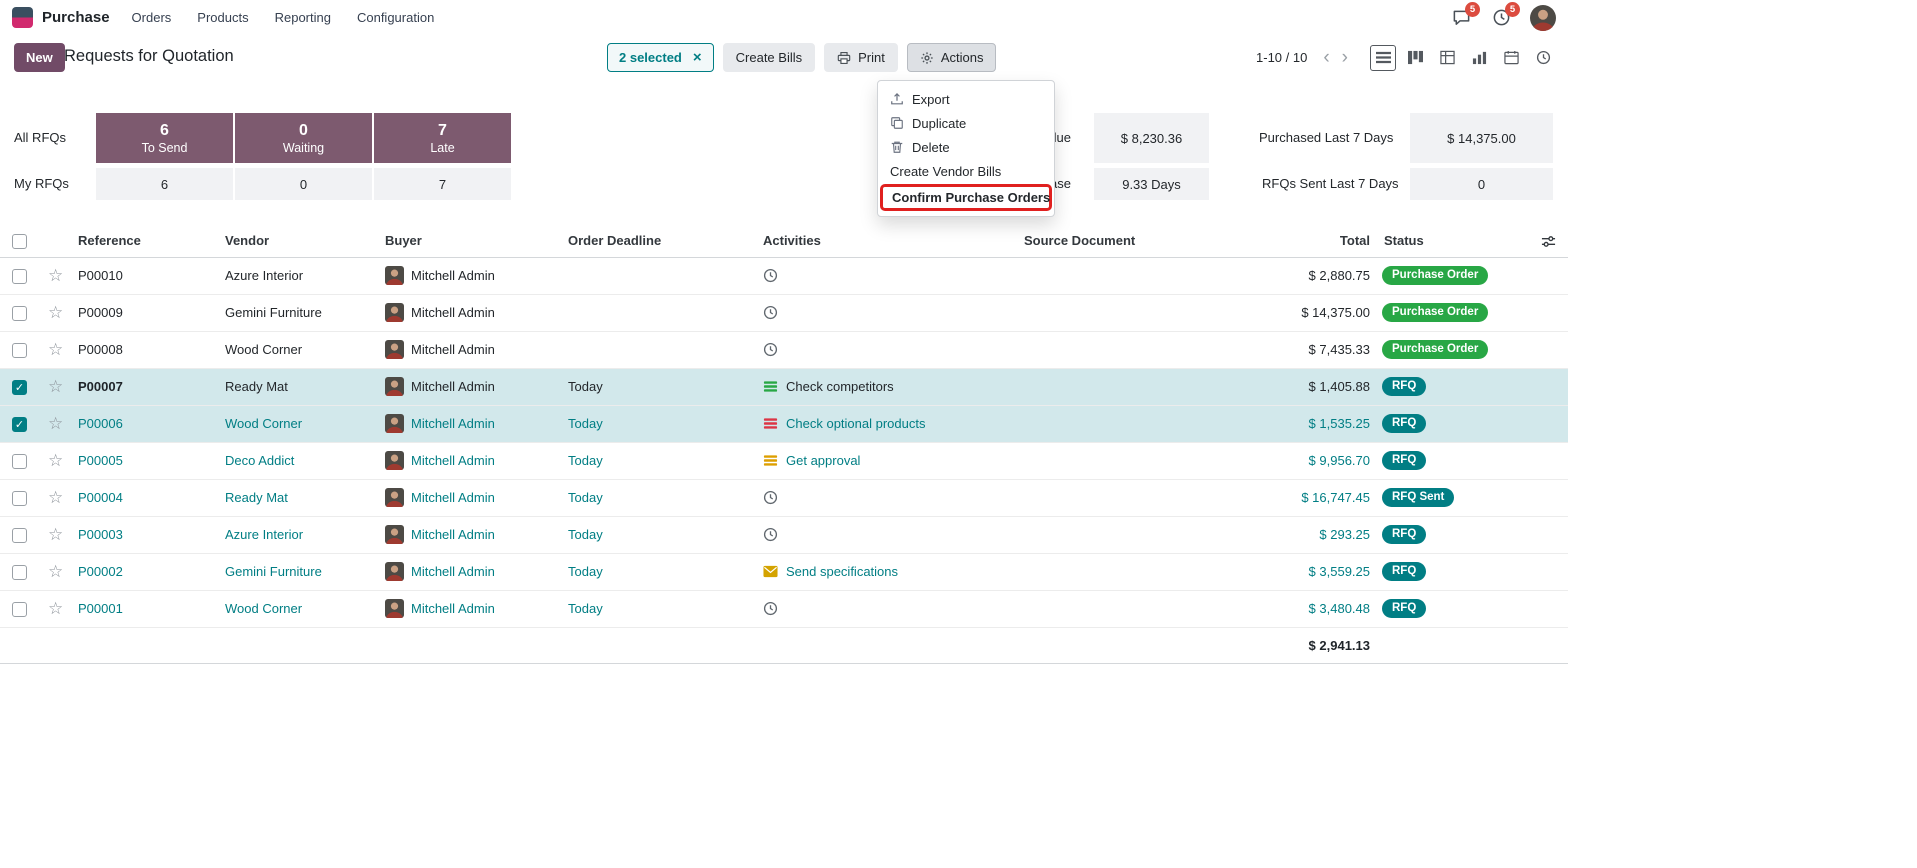  Describe the element at coordinates (861, 57) in the screenshot. I see `print-button: Print` at that location.